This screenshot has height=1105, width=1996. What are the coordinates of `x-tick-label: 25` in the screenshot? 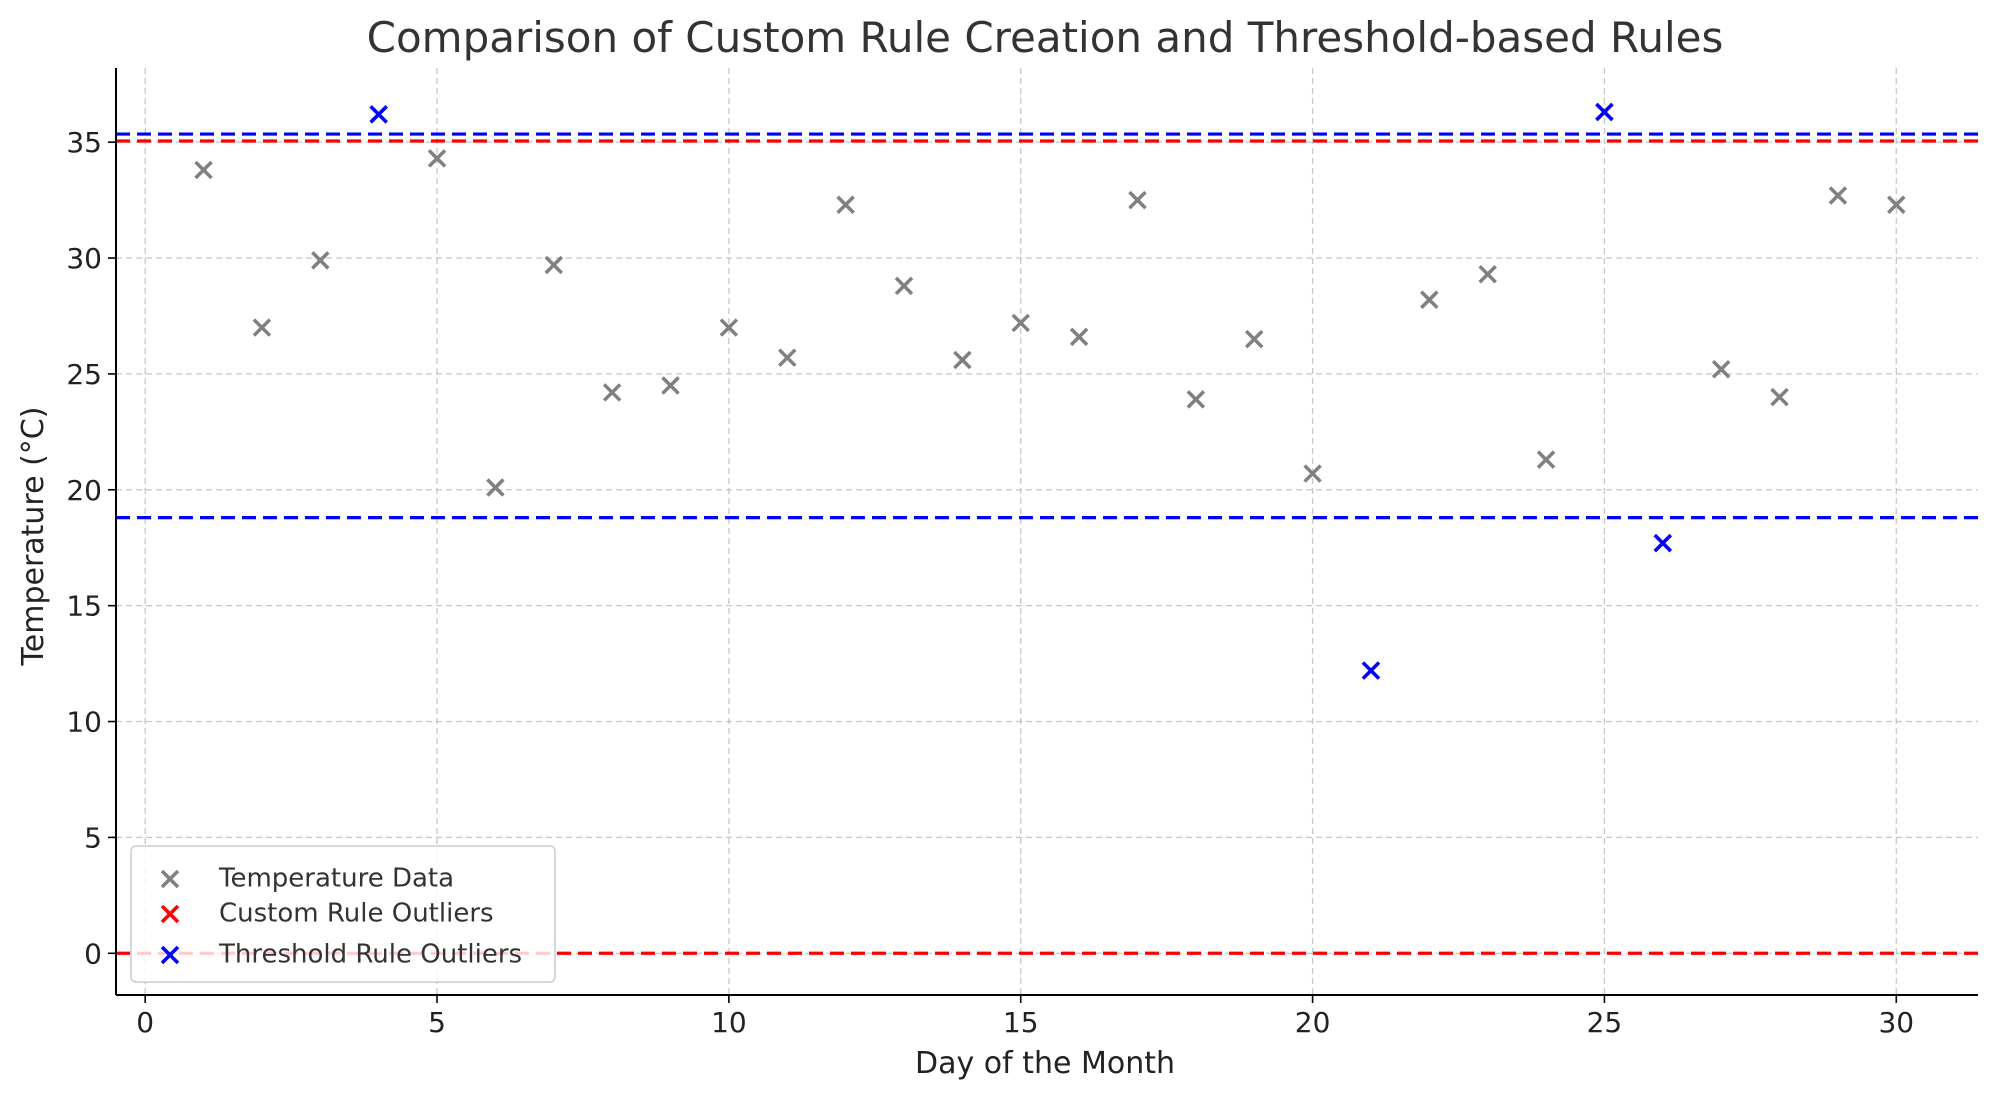 It's located at (1605, 1022).